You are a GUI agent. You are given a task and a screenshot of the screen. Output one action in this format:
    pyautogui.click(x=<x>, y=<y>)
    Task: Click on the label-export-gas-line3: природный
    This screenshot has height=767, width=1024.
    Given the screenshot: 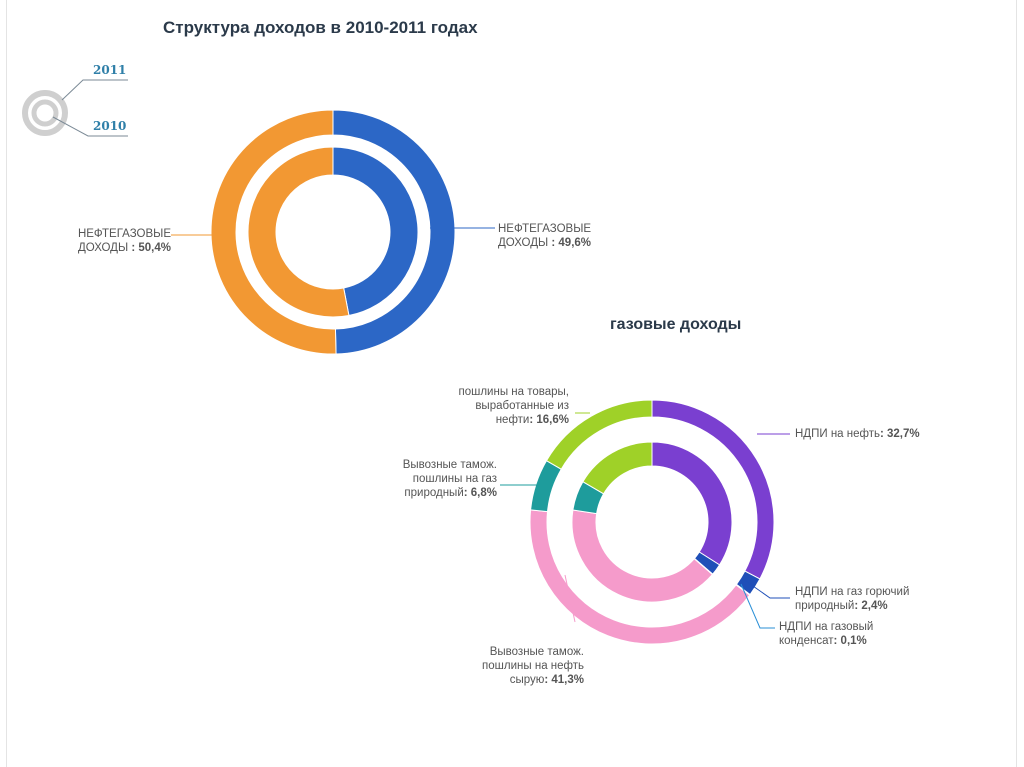 What is the action you would take?
    pyautogui.click(x=434, y=493)
    